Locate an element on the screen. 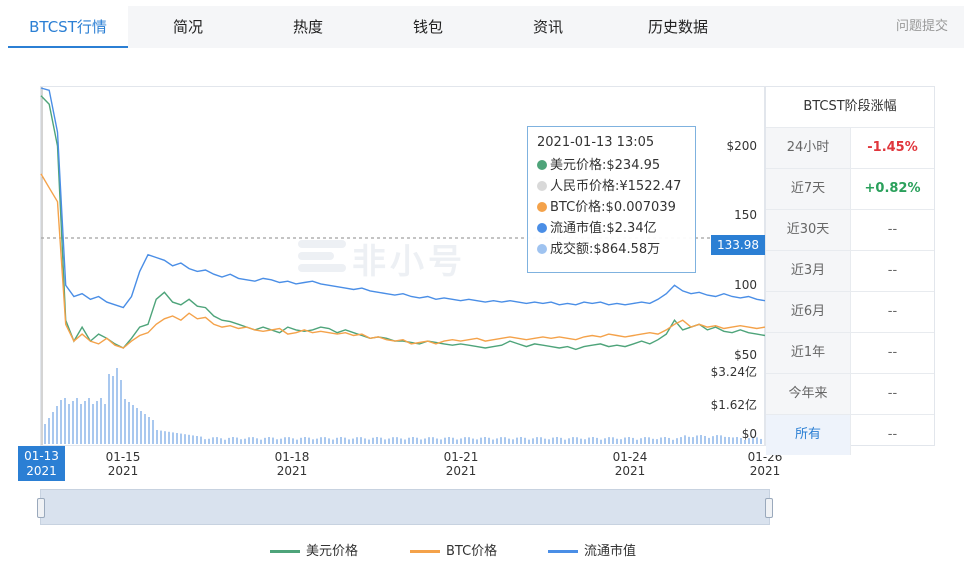 The width and height of the screenshot is (964, 568). range-navigator is located at coordinates (405, 507).